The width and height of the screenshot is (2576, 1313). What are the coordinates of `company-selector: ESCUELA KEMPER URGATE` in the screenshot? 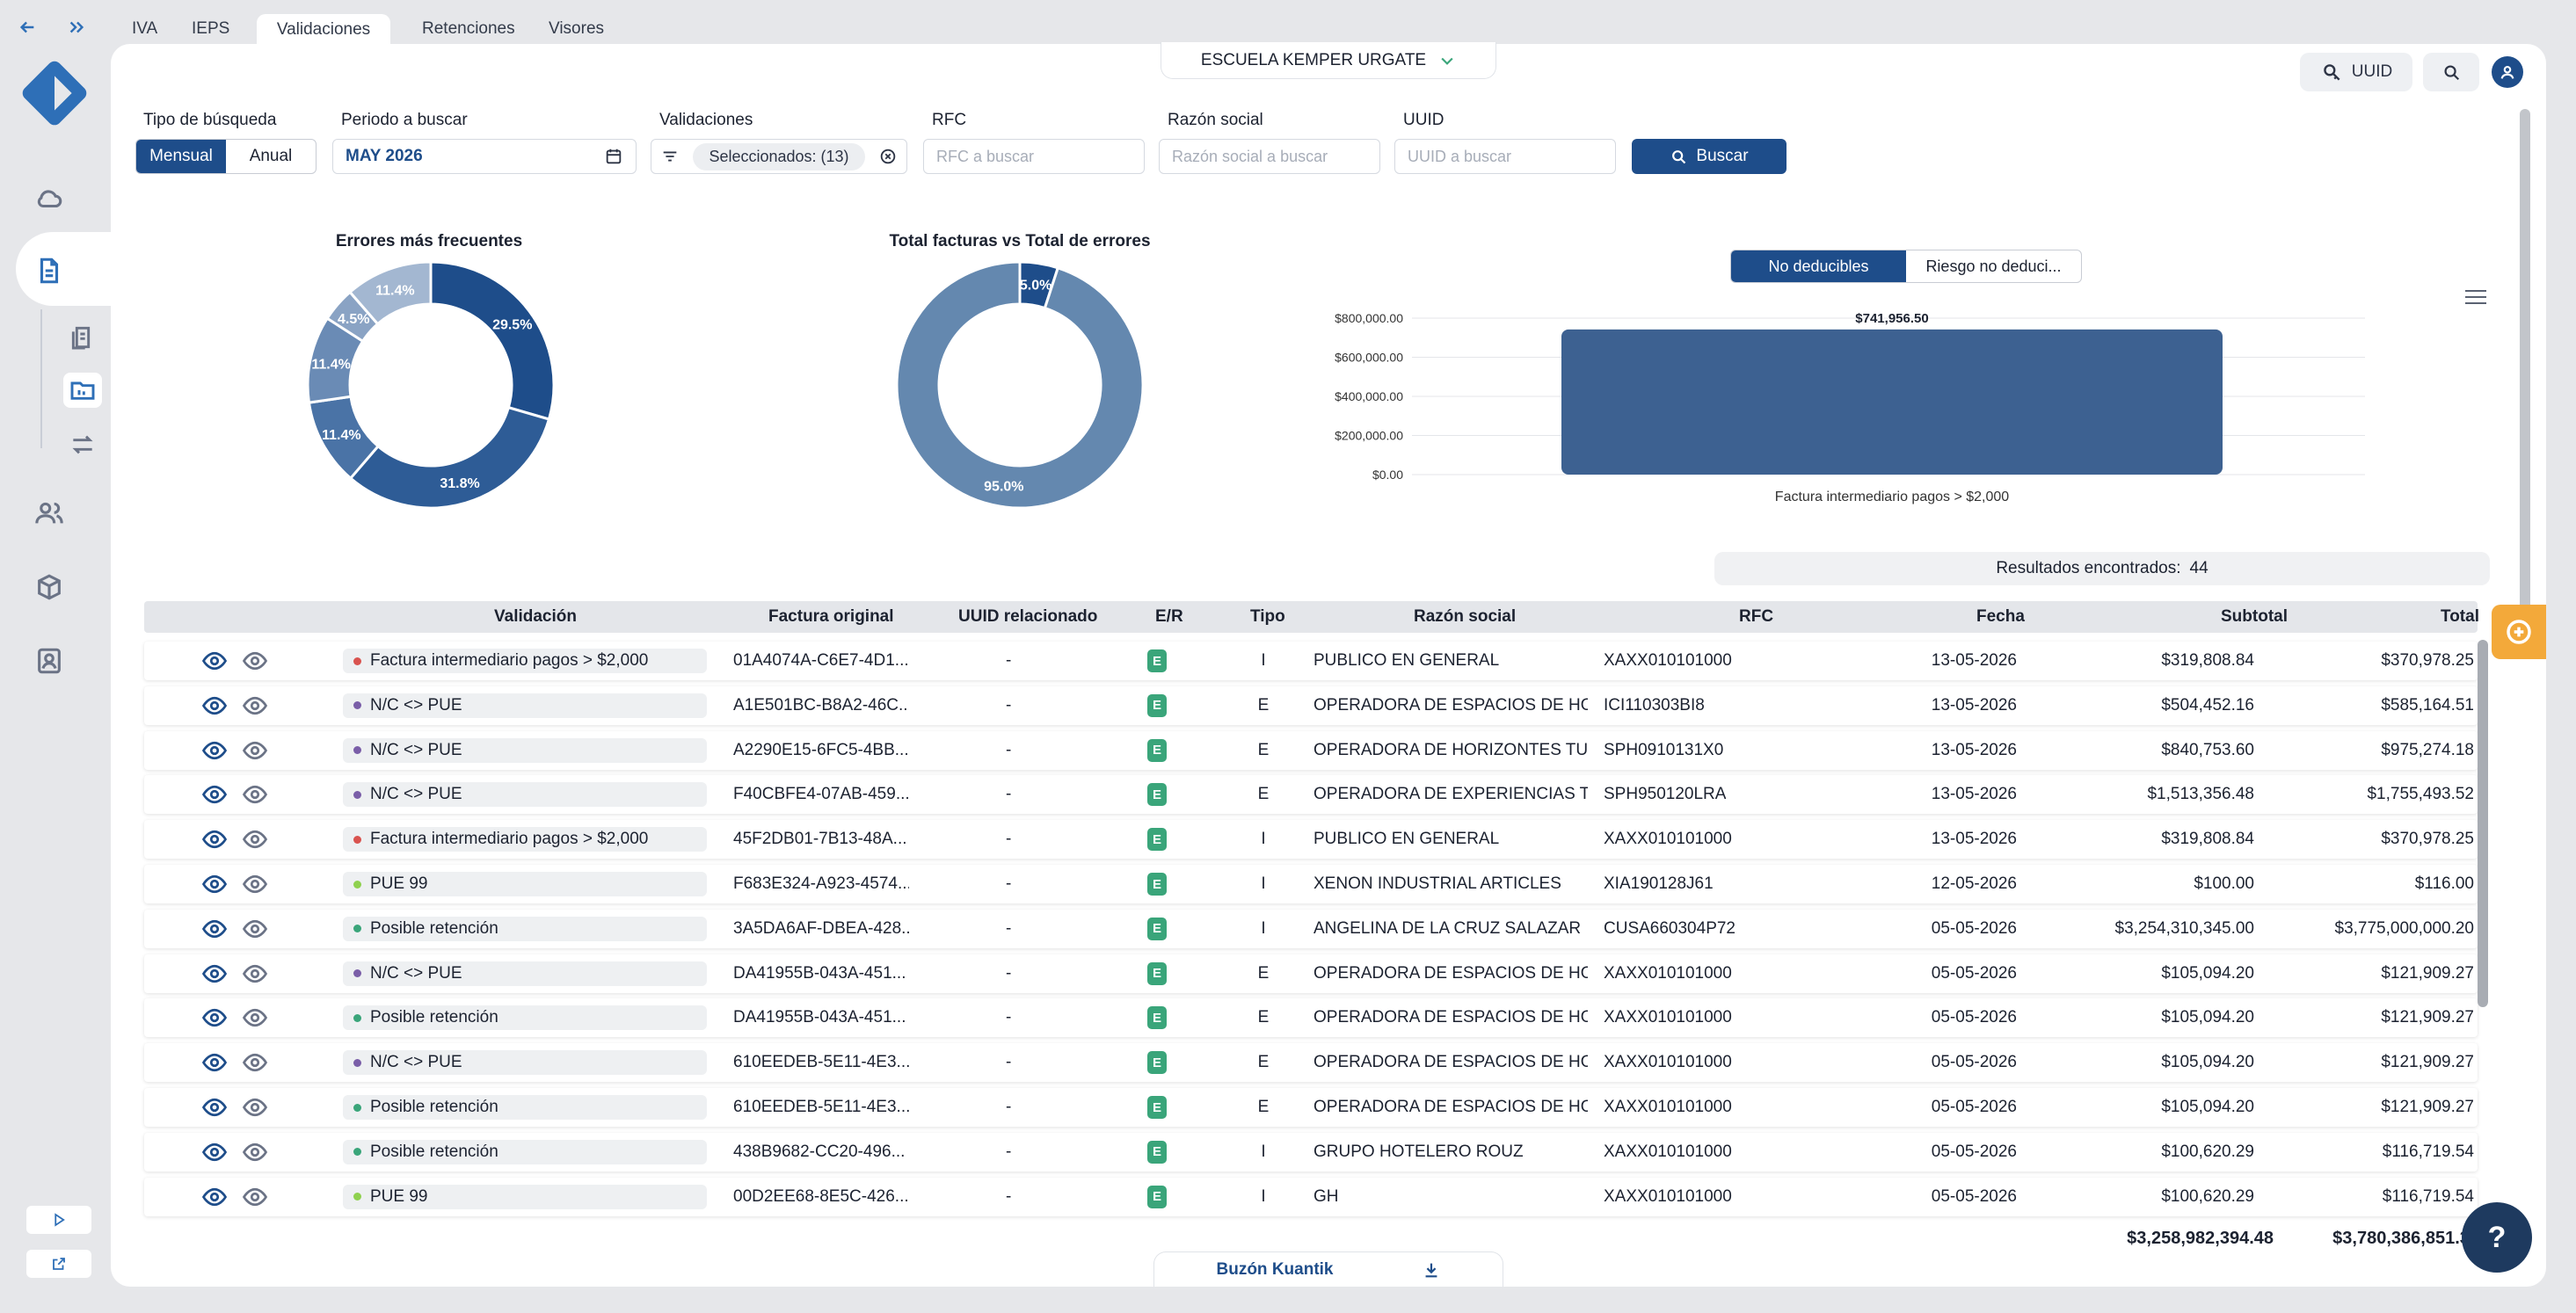 It's located at (1328, 60).